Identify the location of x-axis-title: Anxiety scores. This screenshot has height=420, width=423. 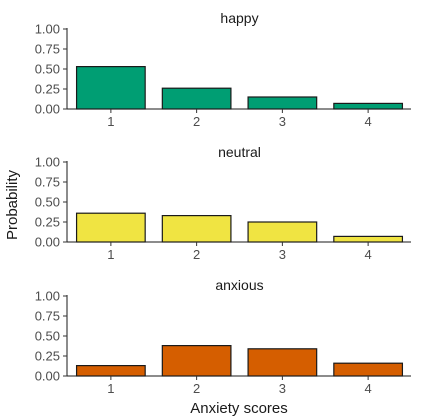
(239, 408).